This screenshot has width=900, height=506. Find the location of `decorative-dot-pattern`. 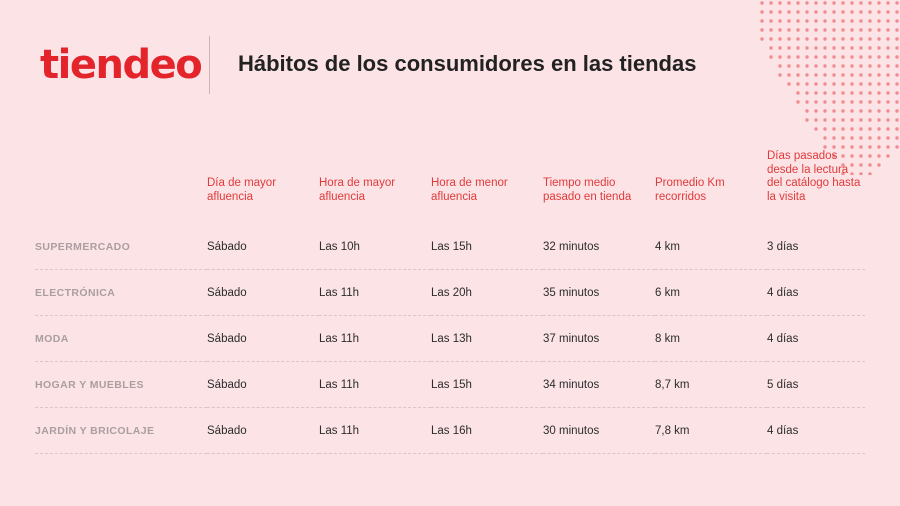

decorative-dot-pattern is located at coordinates (829, 88).